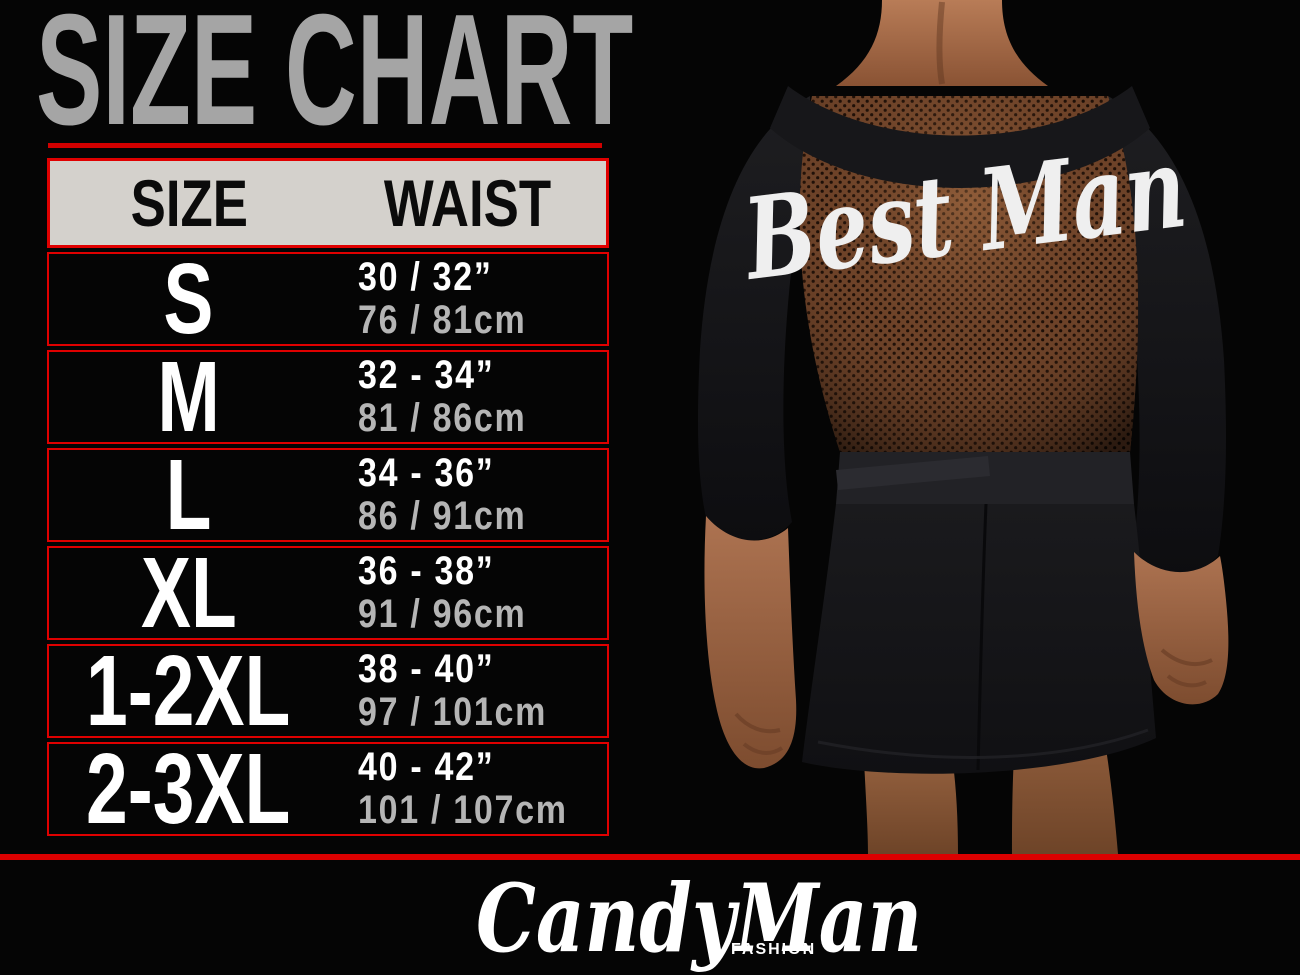 The width and height of the screenshot is (1300, 975). Describe the element at coordinates (982, 637) in the screenshot. I see `robe-skirt-seam` at that location.